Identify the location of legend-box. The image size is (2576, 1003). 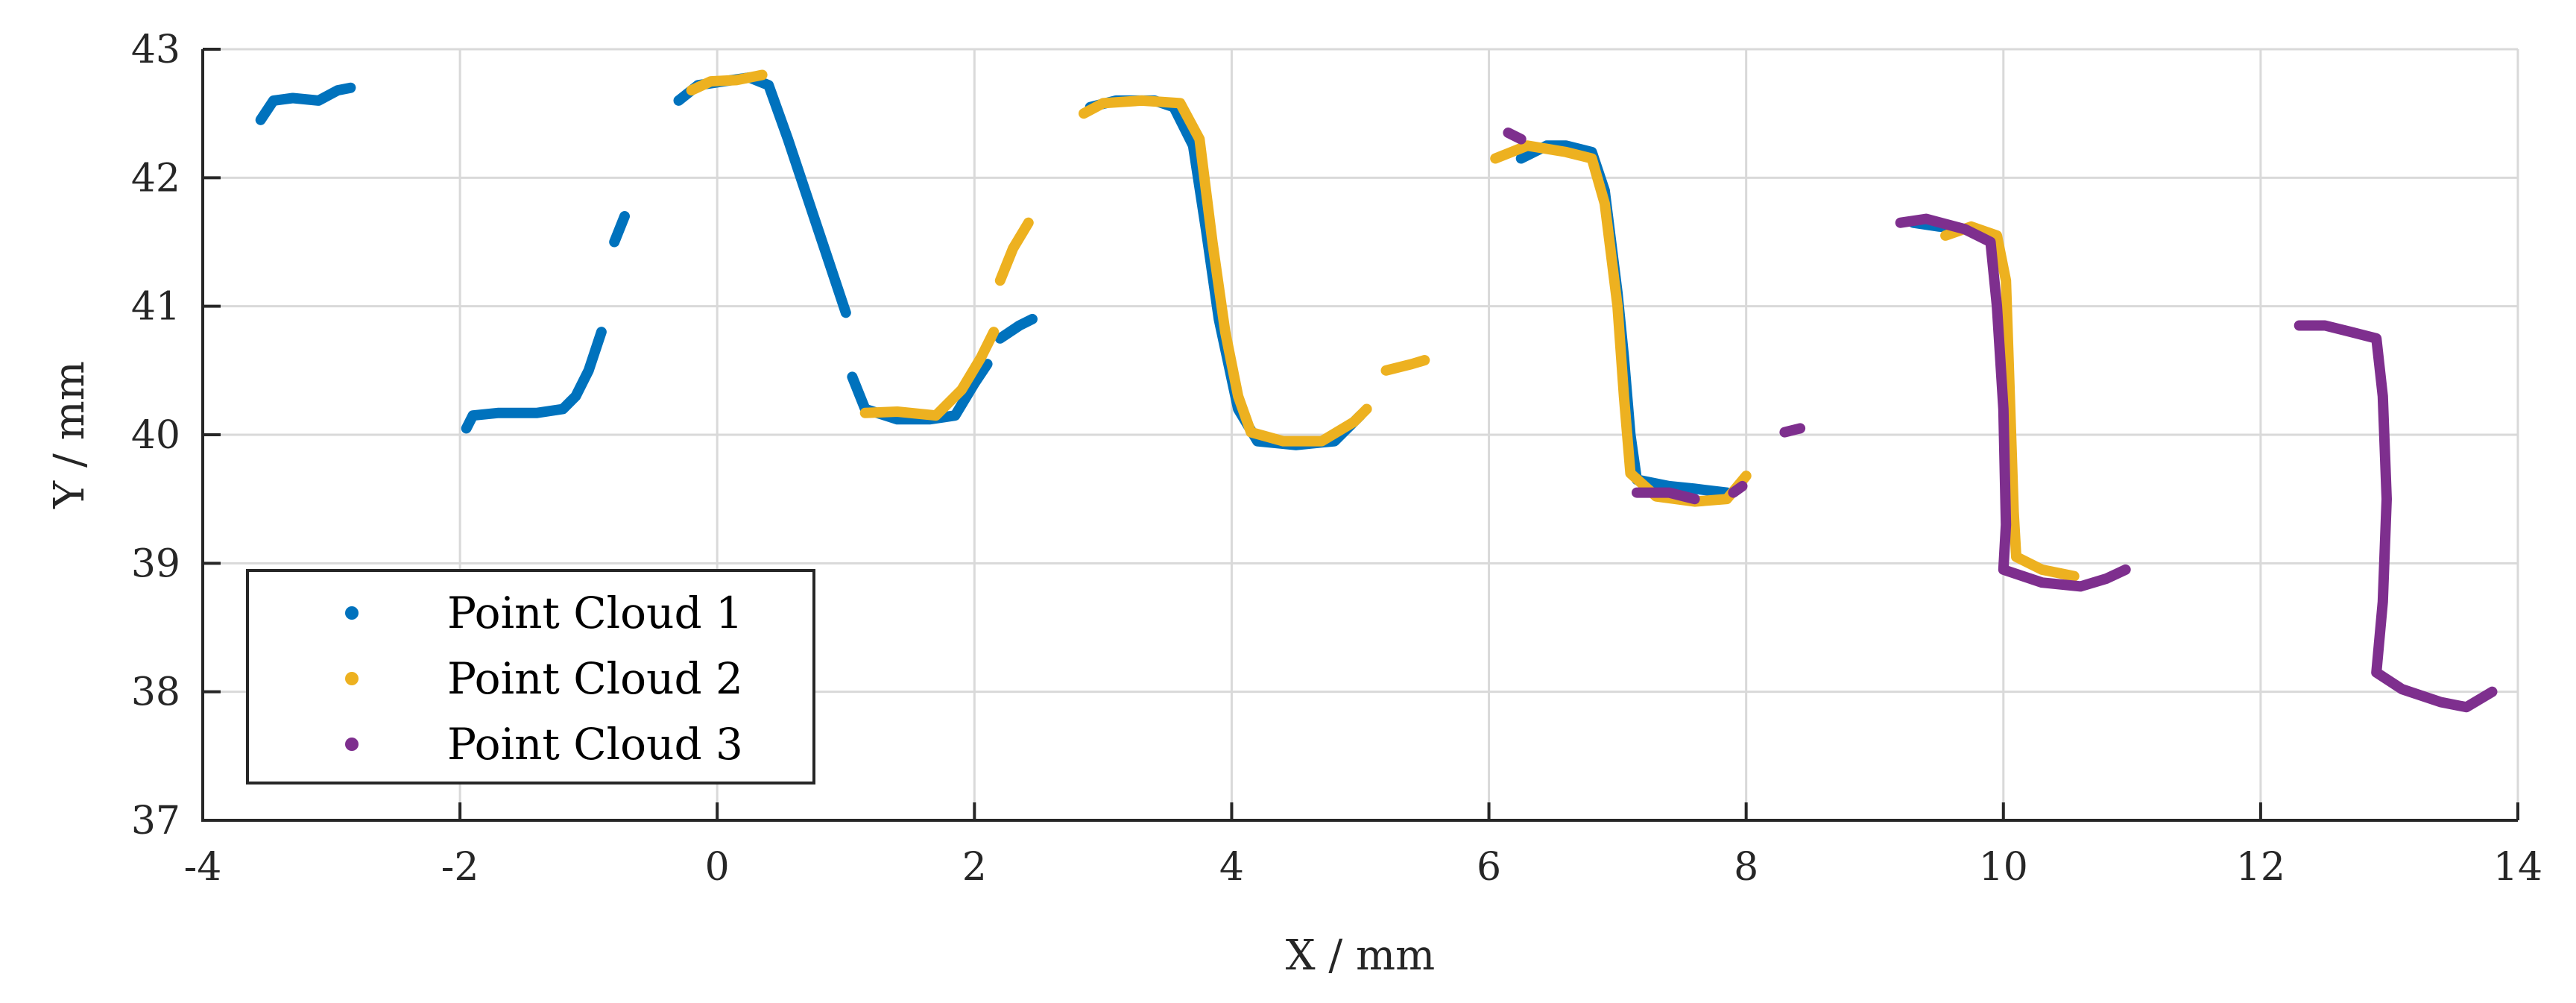
(531, 677).